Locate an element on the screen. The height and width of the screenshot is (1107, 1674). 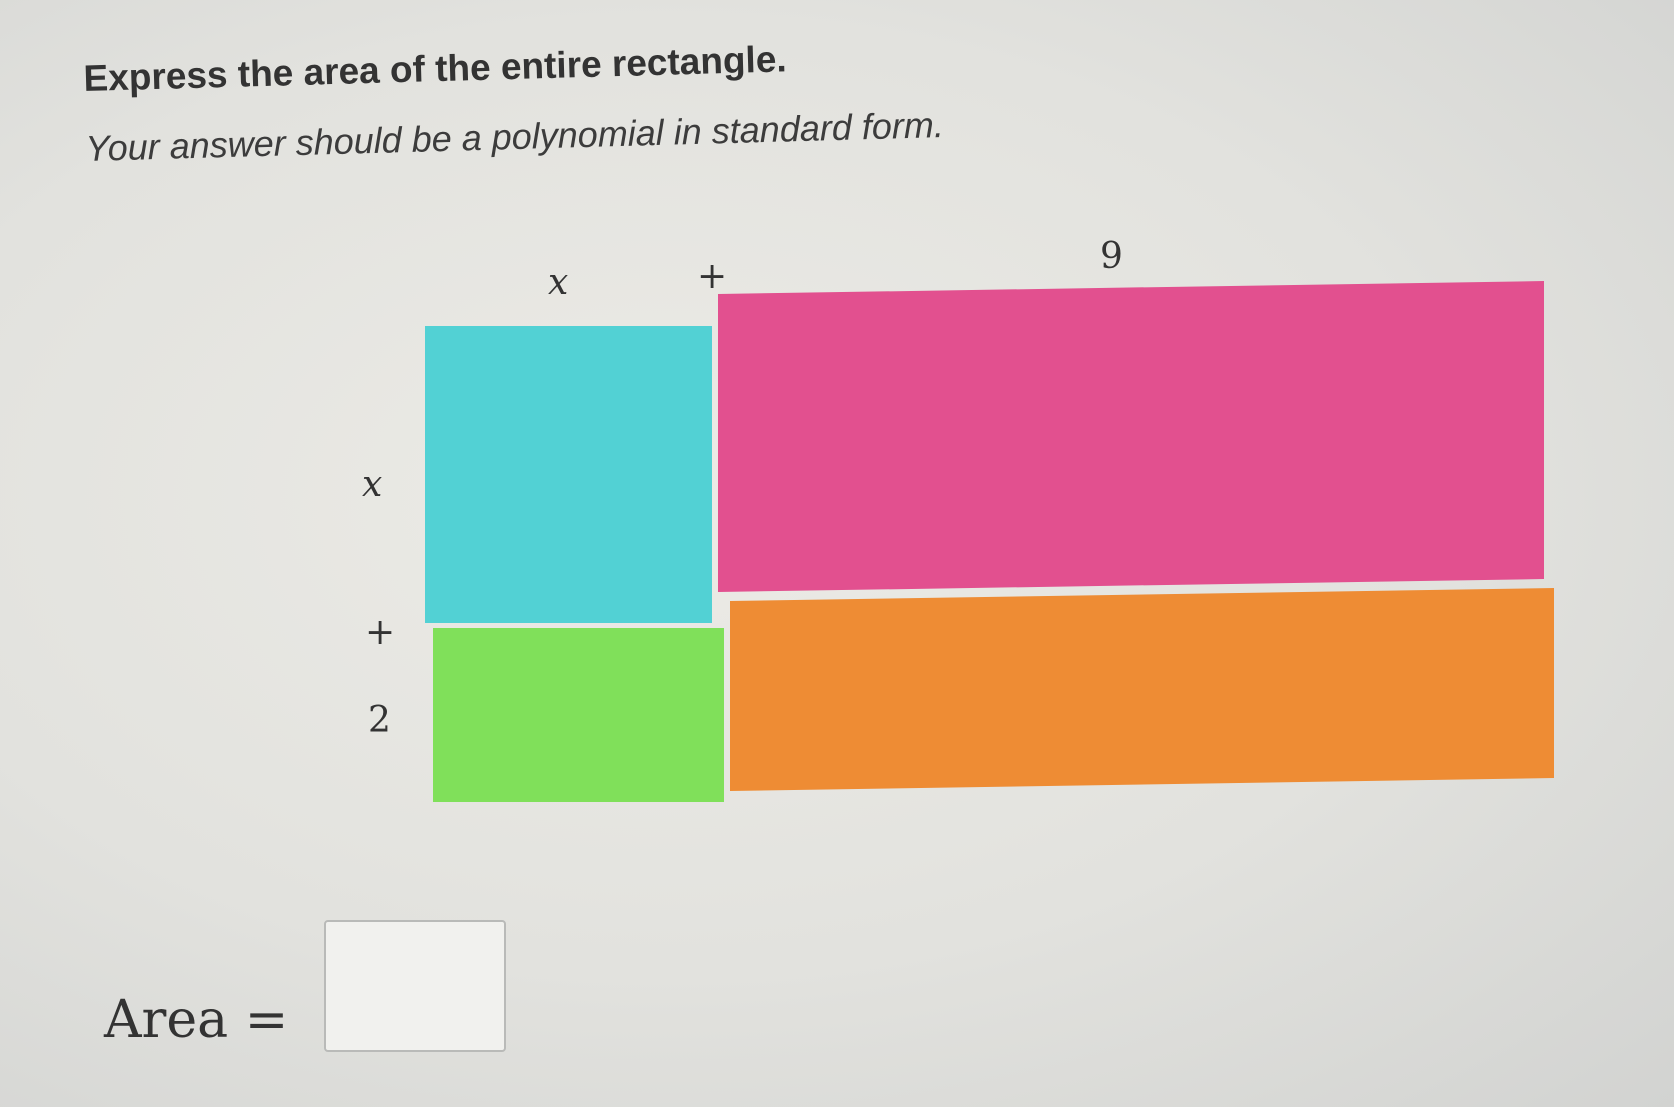
region-x-by-x is located at coordinates (568, 474).